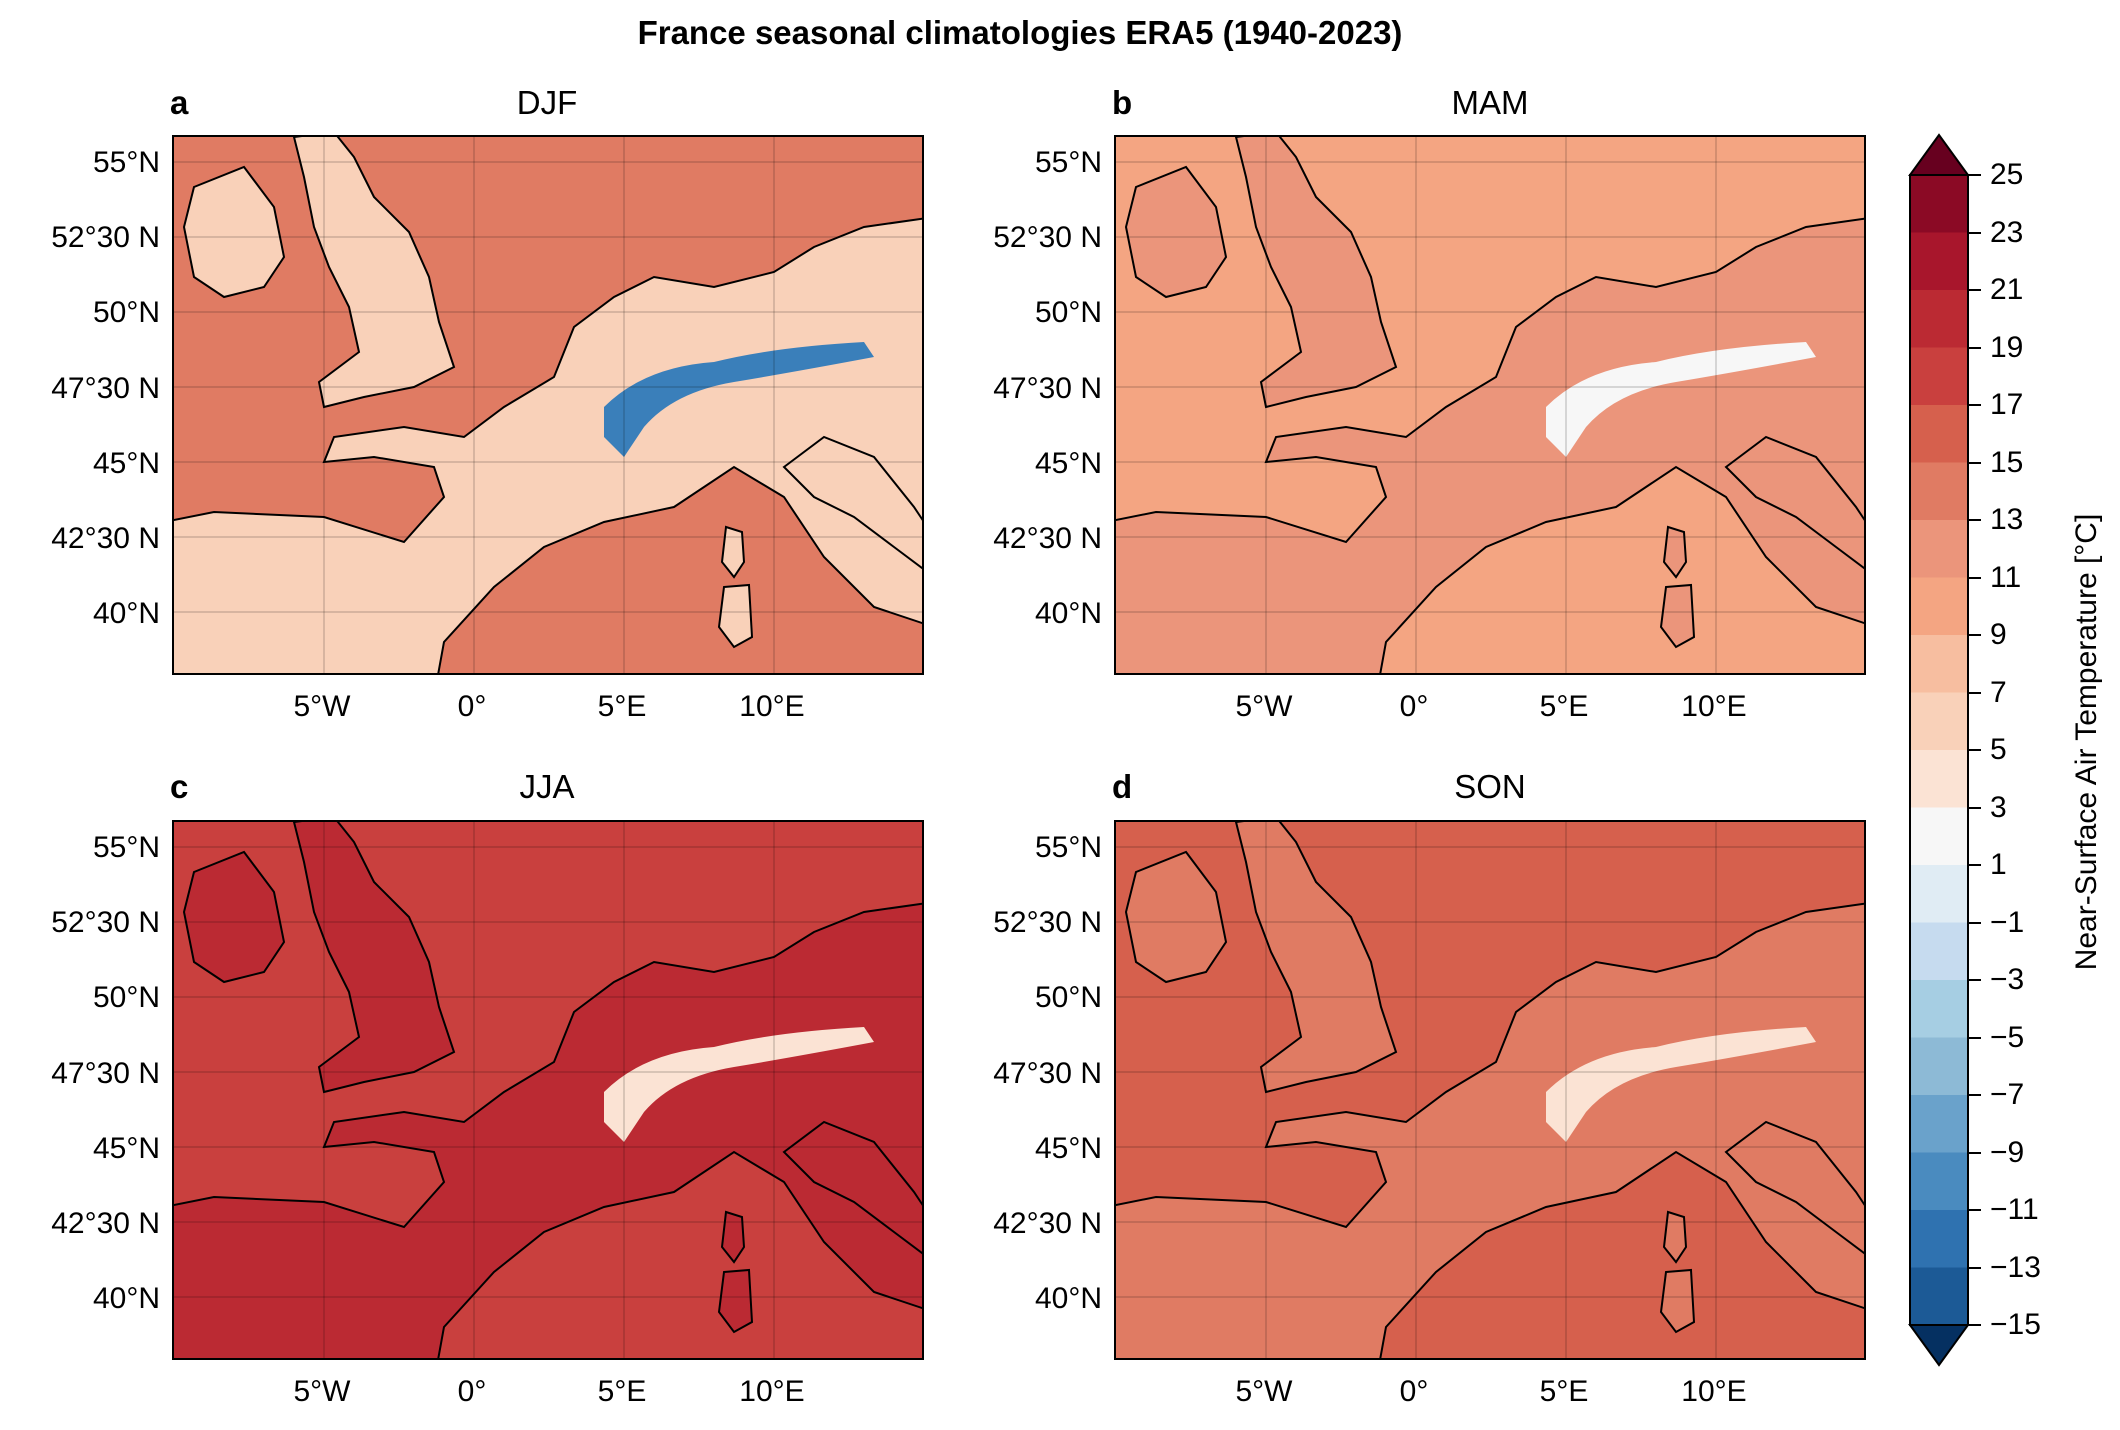 The height and width of the screenshot is (1430, 2120). Describe the element at coordinates (2007, 462) in the screenshot. I see `colorbar-tick-label: 15` at that location.